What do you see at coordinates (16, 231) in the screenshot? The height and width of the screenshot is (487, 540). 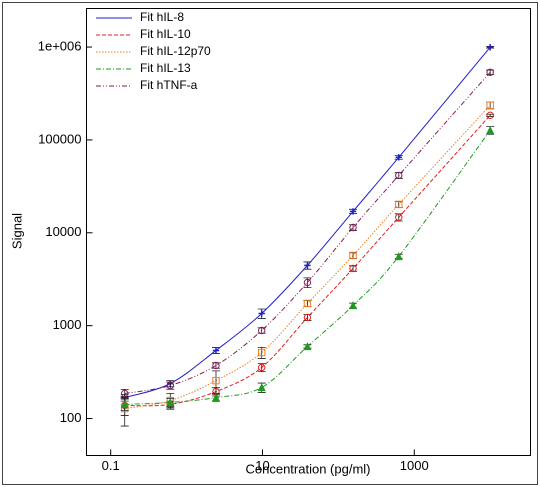 I see `y-axis-label: Signal` at bounding box center [16, 231].